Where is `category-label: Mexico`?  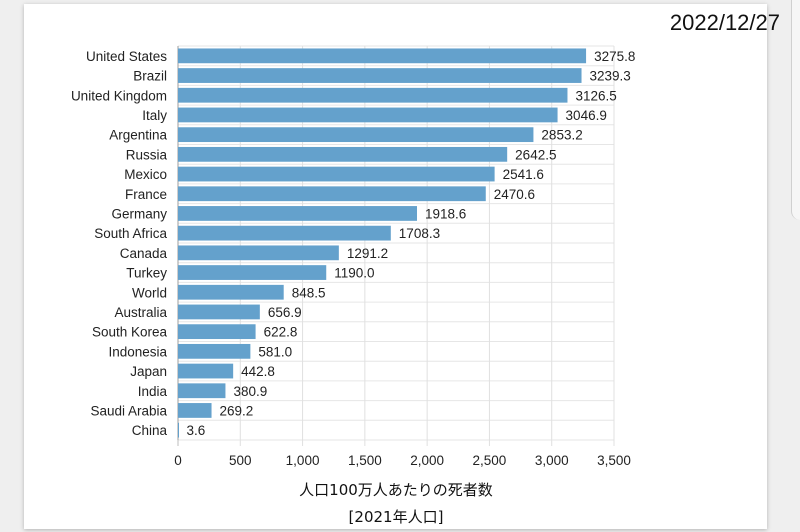
category-label: Mexico is located at coordinates (145, 174).